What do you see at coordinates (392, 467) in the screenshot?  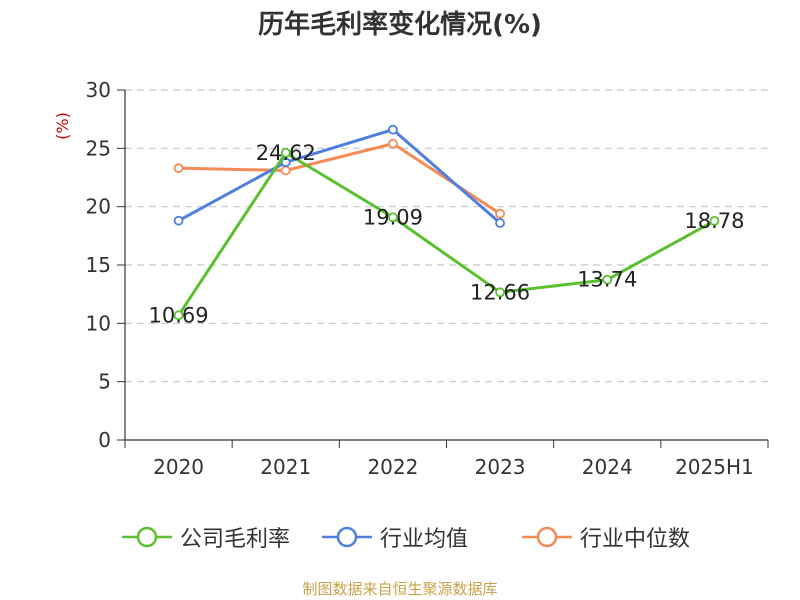 I see `x-tick-label: 2022` at bounding box center [392, 467].